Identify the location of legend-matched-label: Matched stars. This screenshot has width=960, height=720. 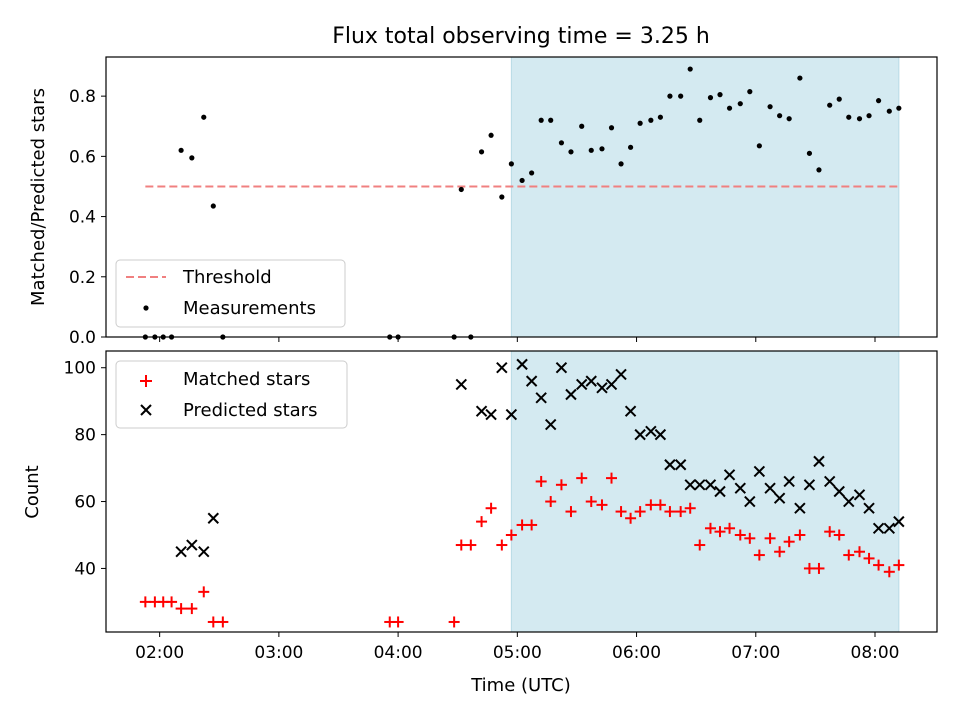
(246, 379).